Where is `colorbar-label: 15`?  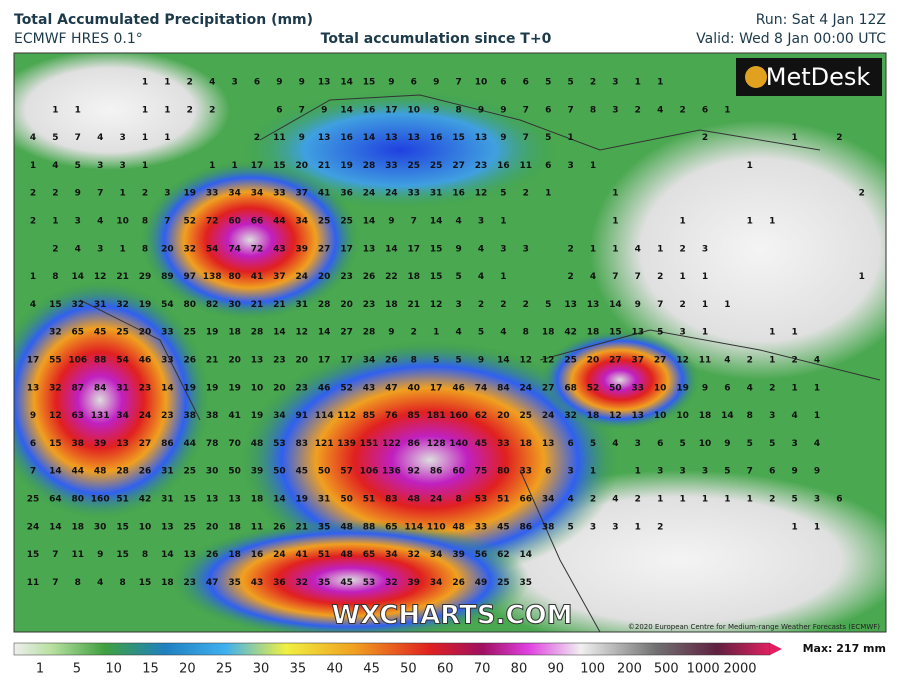 colorbar-label: 15 is located at coordinates (150, 669).